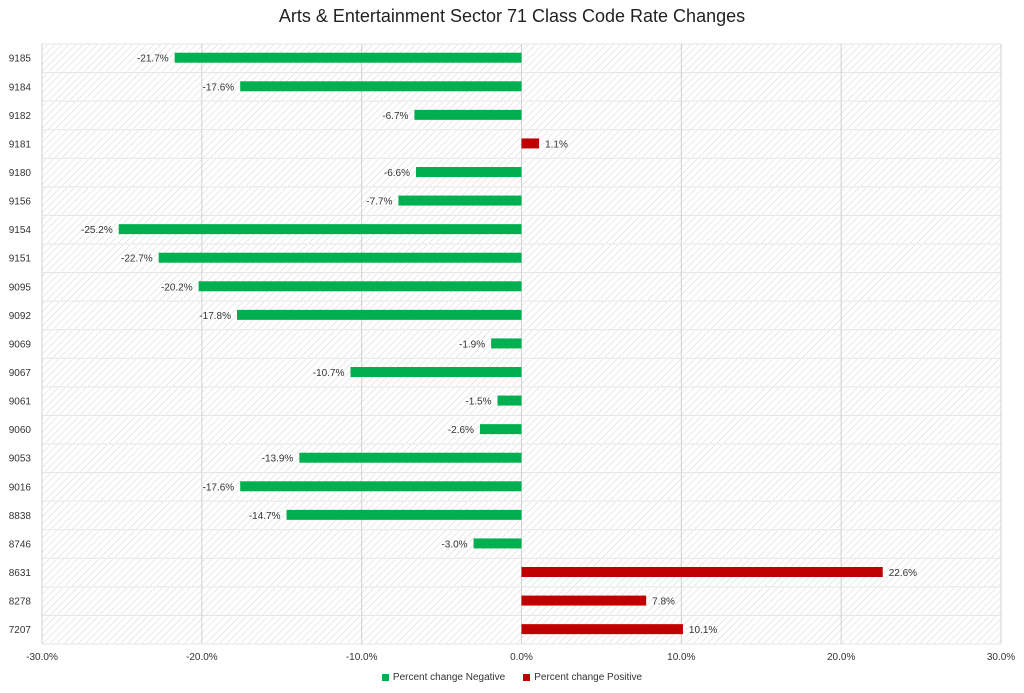 The width and height of the screenshot is (1024, 693). Describe the element at coordinates (137, 259) in the screenshot. I see `data-label: -22.7%` at that location.